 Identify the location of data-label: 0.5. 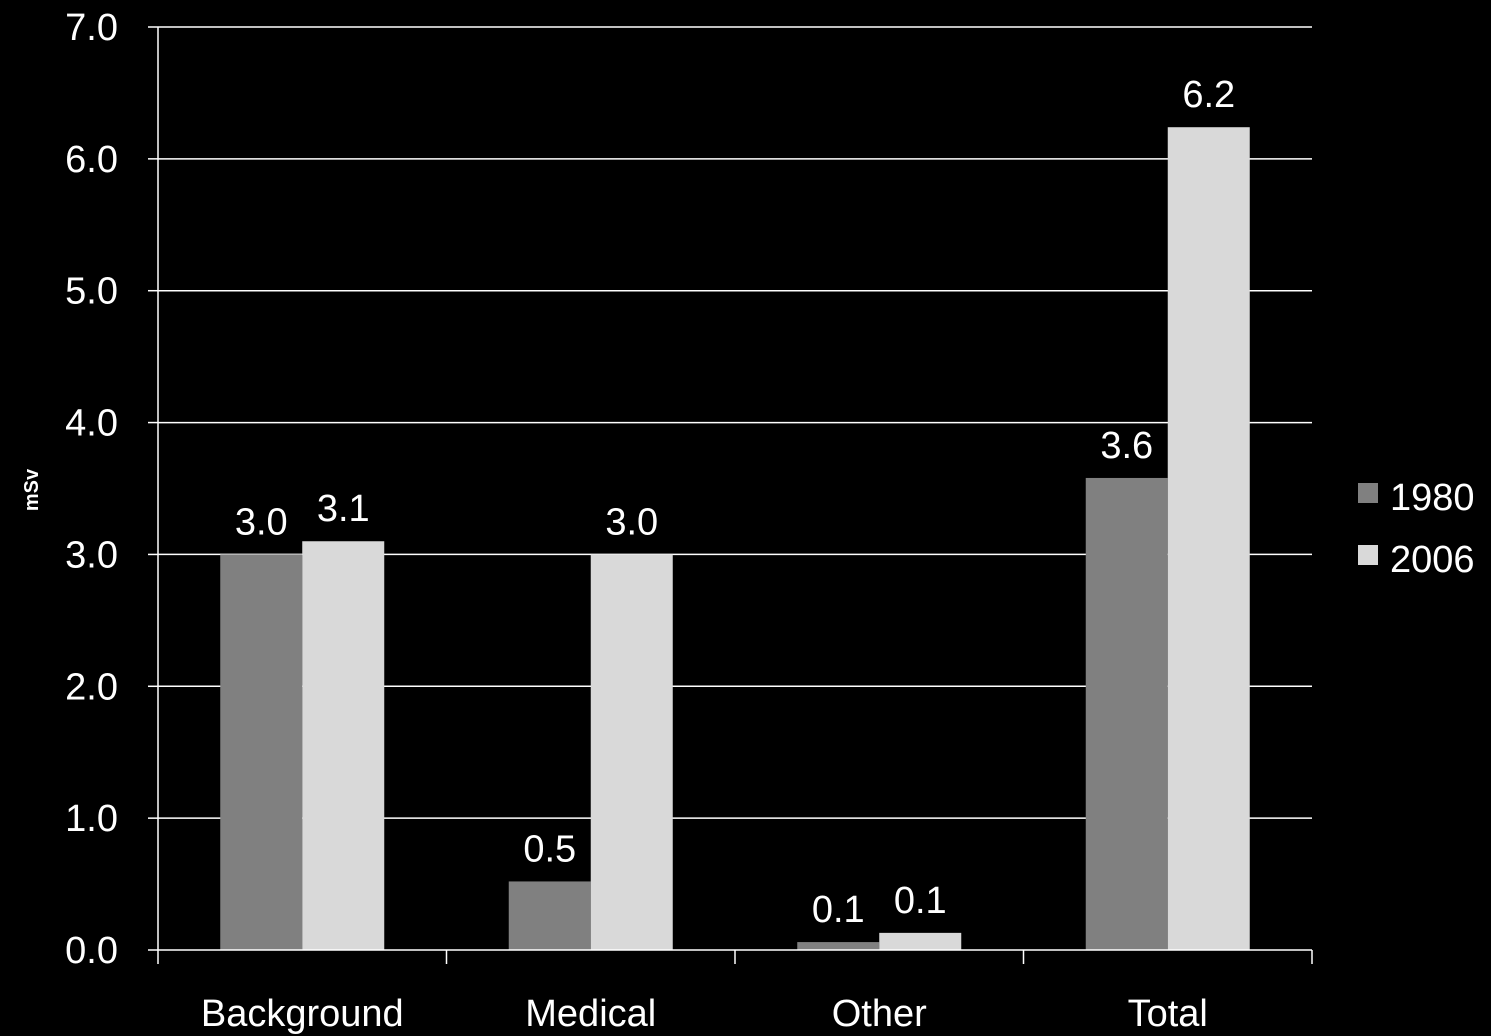
(549, 849).